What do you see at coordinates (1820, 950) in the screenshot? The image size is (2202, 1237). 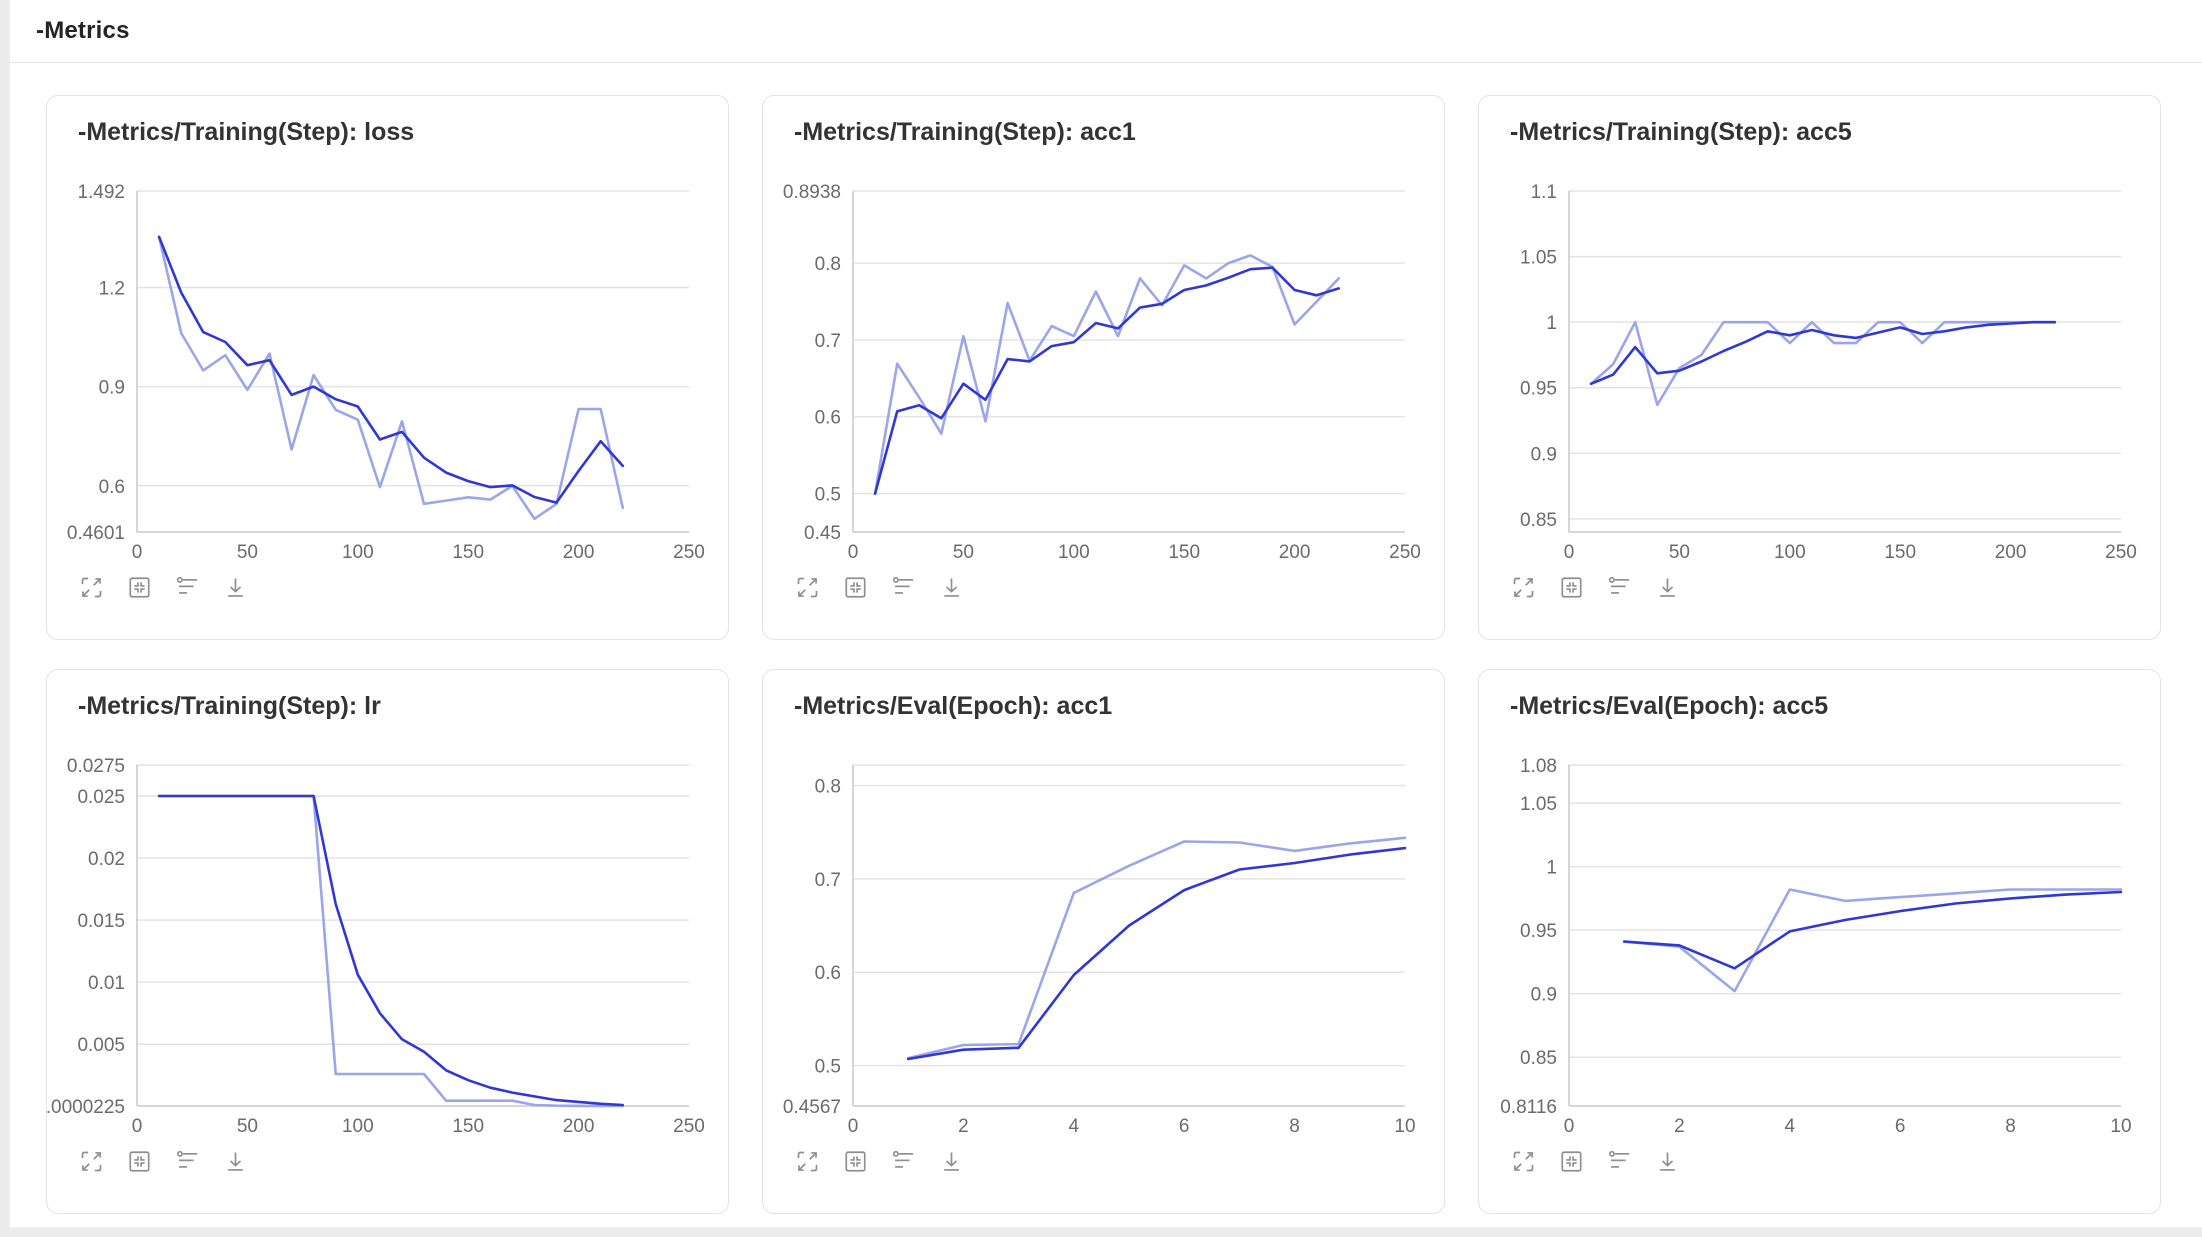 I see `line-chart-eval-acc5: 1.08 1.05 1 0.95 0.9 0.85 0.8116 0 2 4 6 8 10` at bounding box center [1820, 950].